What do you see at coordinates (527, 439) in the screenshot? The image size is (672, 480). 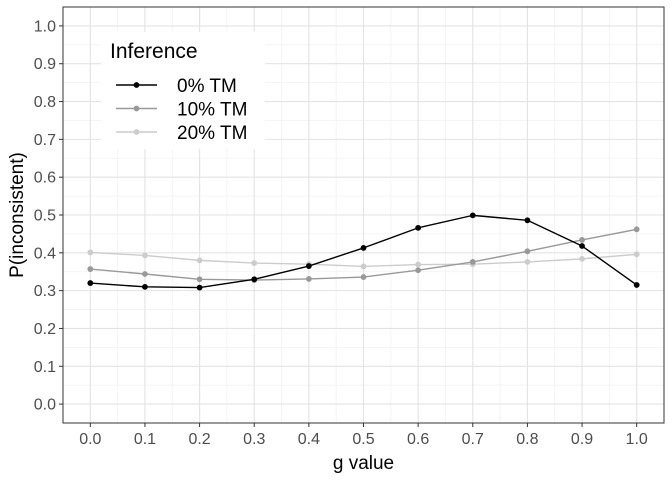 I see `x-tick-label: 0.8` at bounding box center [527, 439].